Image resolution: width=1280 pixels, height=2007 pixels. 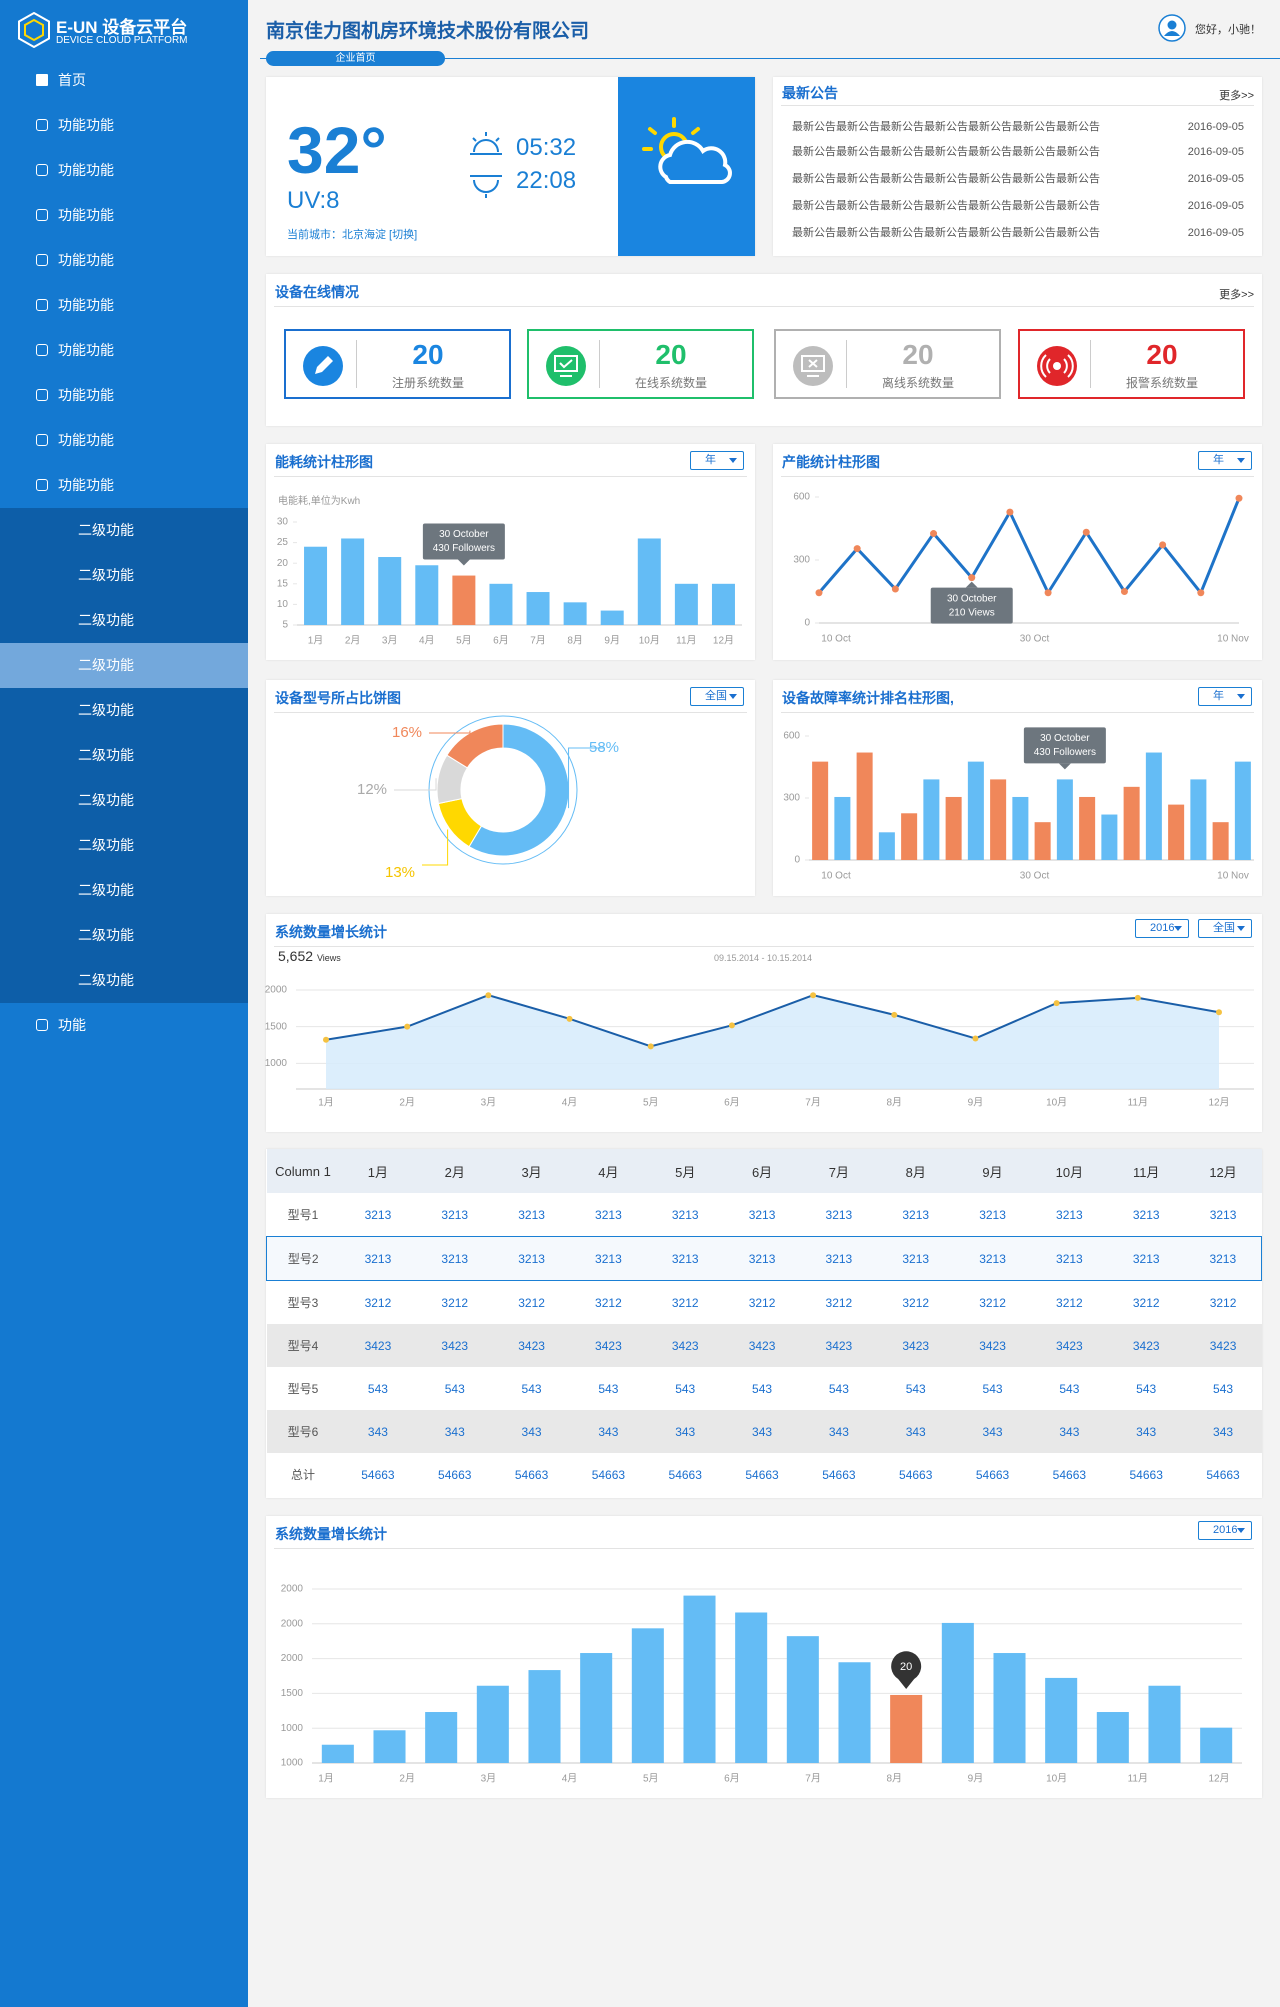 I want to click on table-cell: 543, so click(x=992, y=1388).